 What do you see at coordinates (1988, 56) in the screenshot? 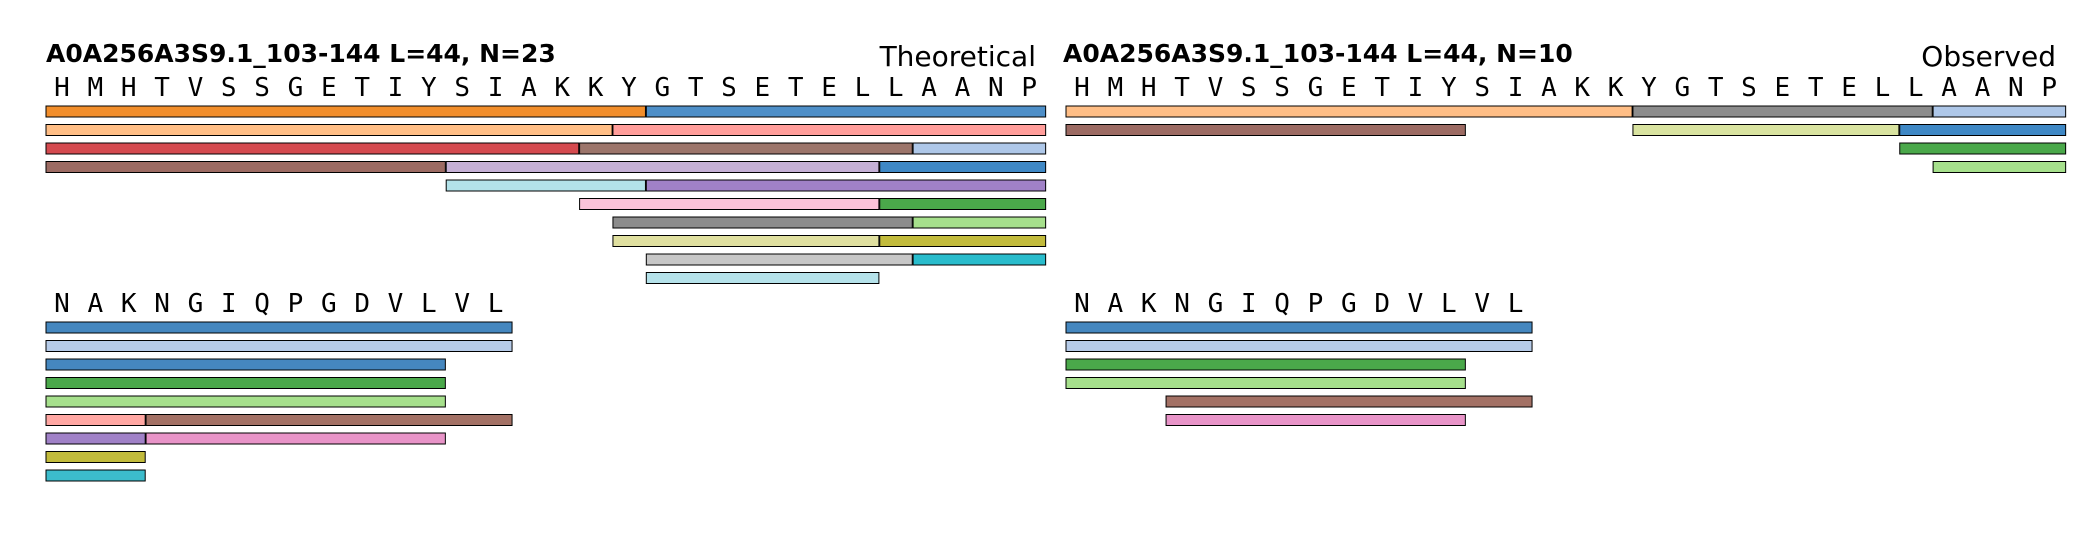
I see `panel-label: Observed` at bounding box center [1988, 56].